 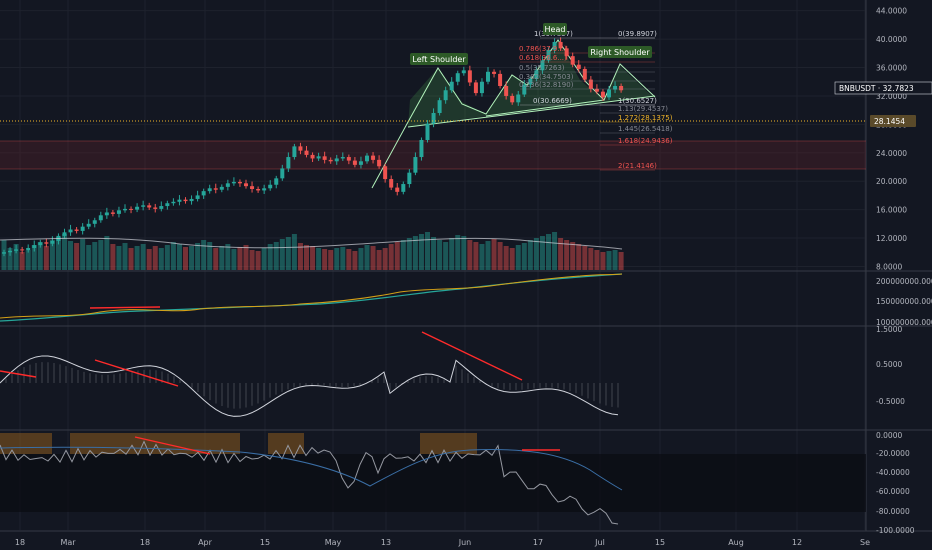 I want to click on wr-tick-label: 0.0000, so click(x=889, y=435).